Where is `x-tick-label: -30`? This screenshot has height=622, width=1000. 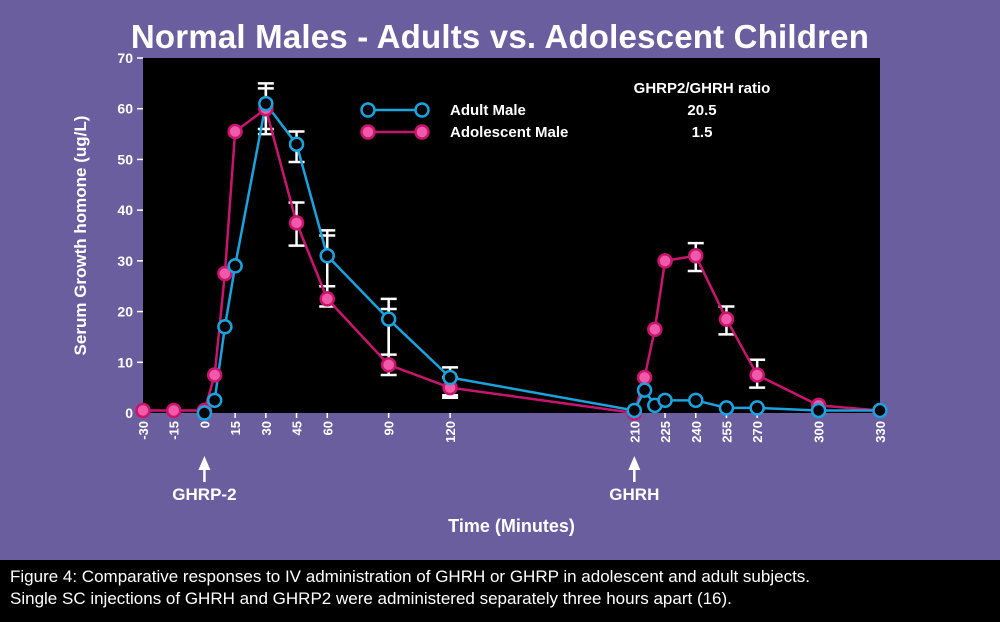
x-tick-label: -30 is located at coordinates (143, 430).